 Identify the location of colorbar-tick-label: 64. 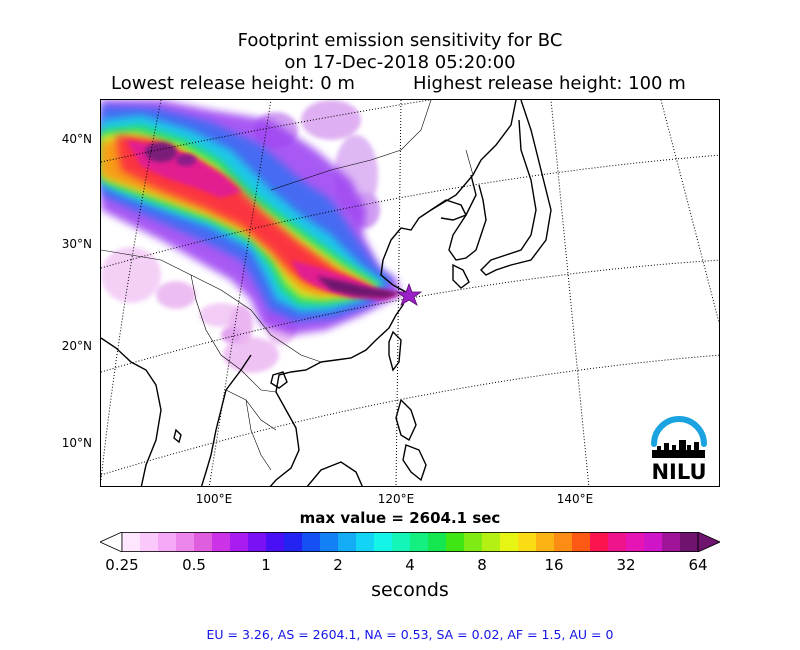
(698, 565).